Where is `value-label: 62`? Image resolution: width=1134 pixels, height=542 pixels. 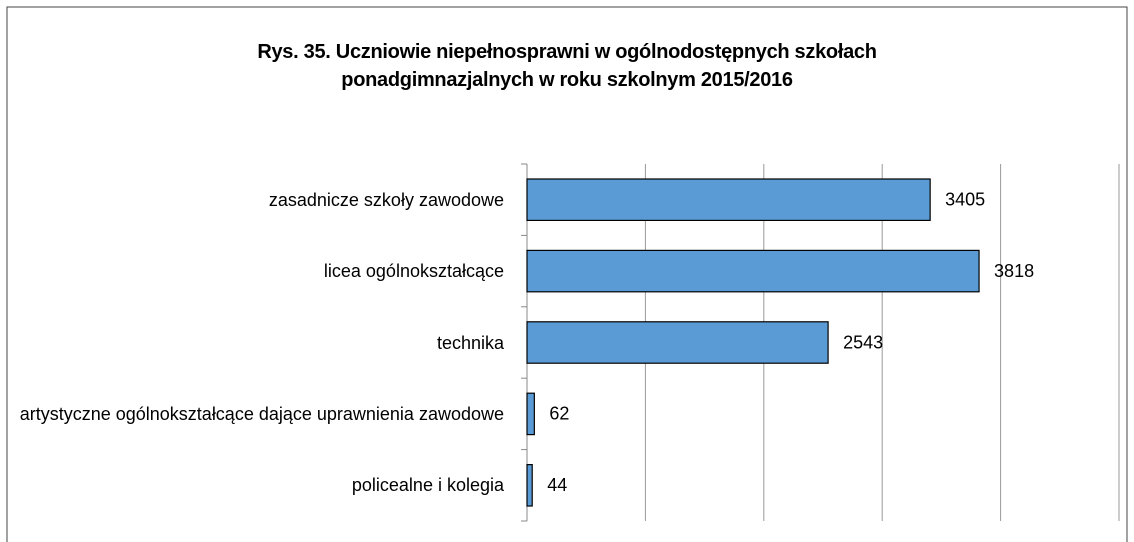 value-label: 62 is located at coordinates (559, 414).